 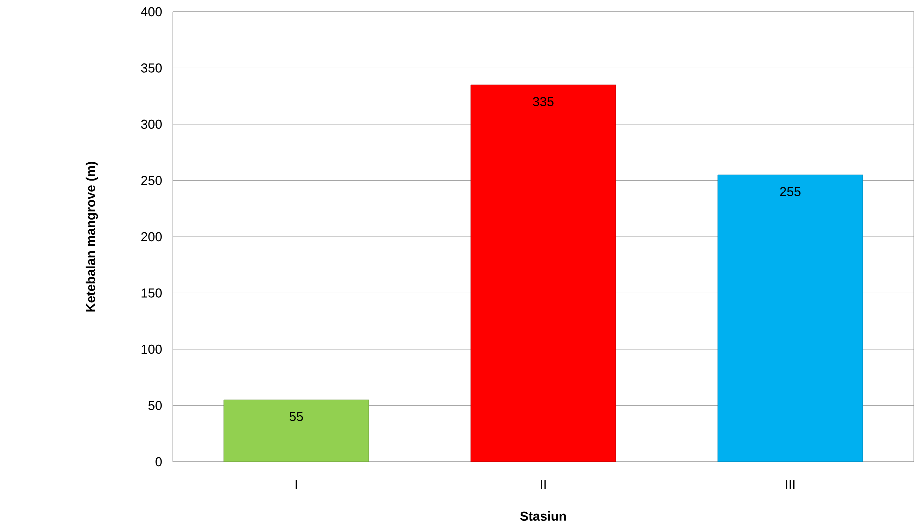 I want to click on y-tick-label: 0, so click(x=159, y=462).